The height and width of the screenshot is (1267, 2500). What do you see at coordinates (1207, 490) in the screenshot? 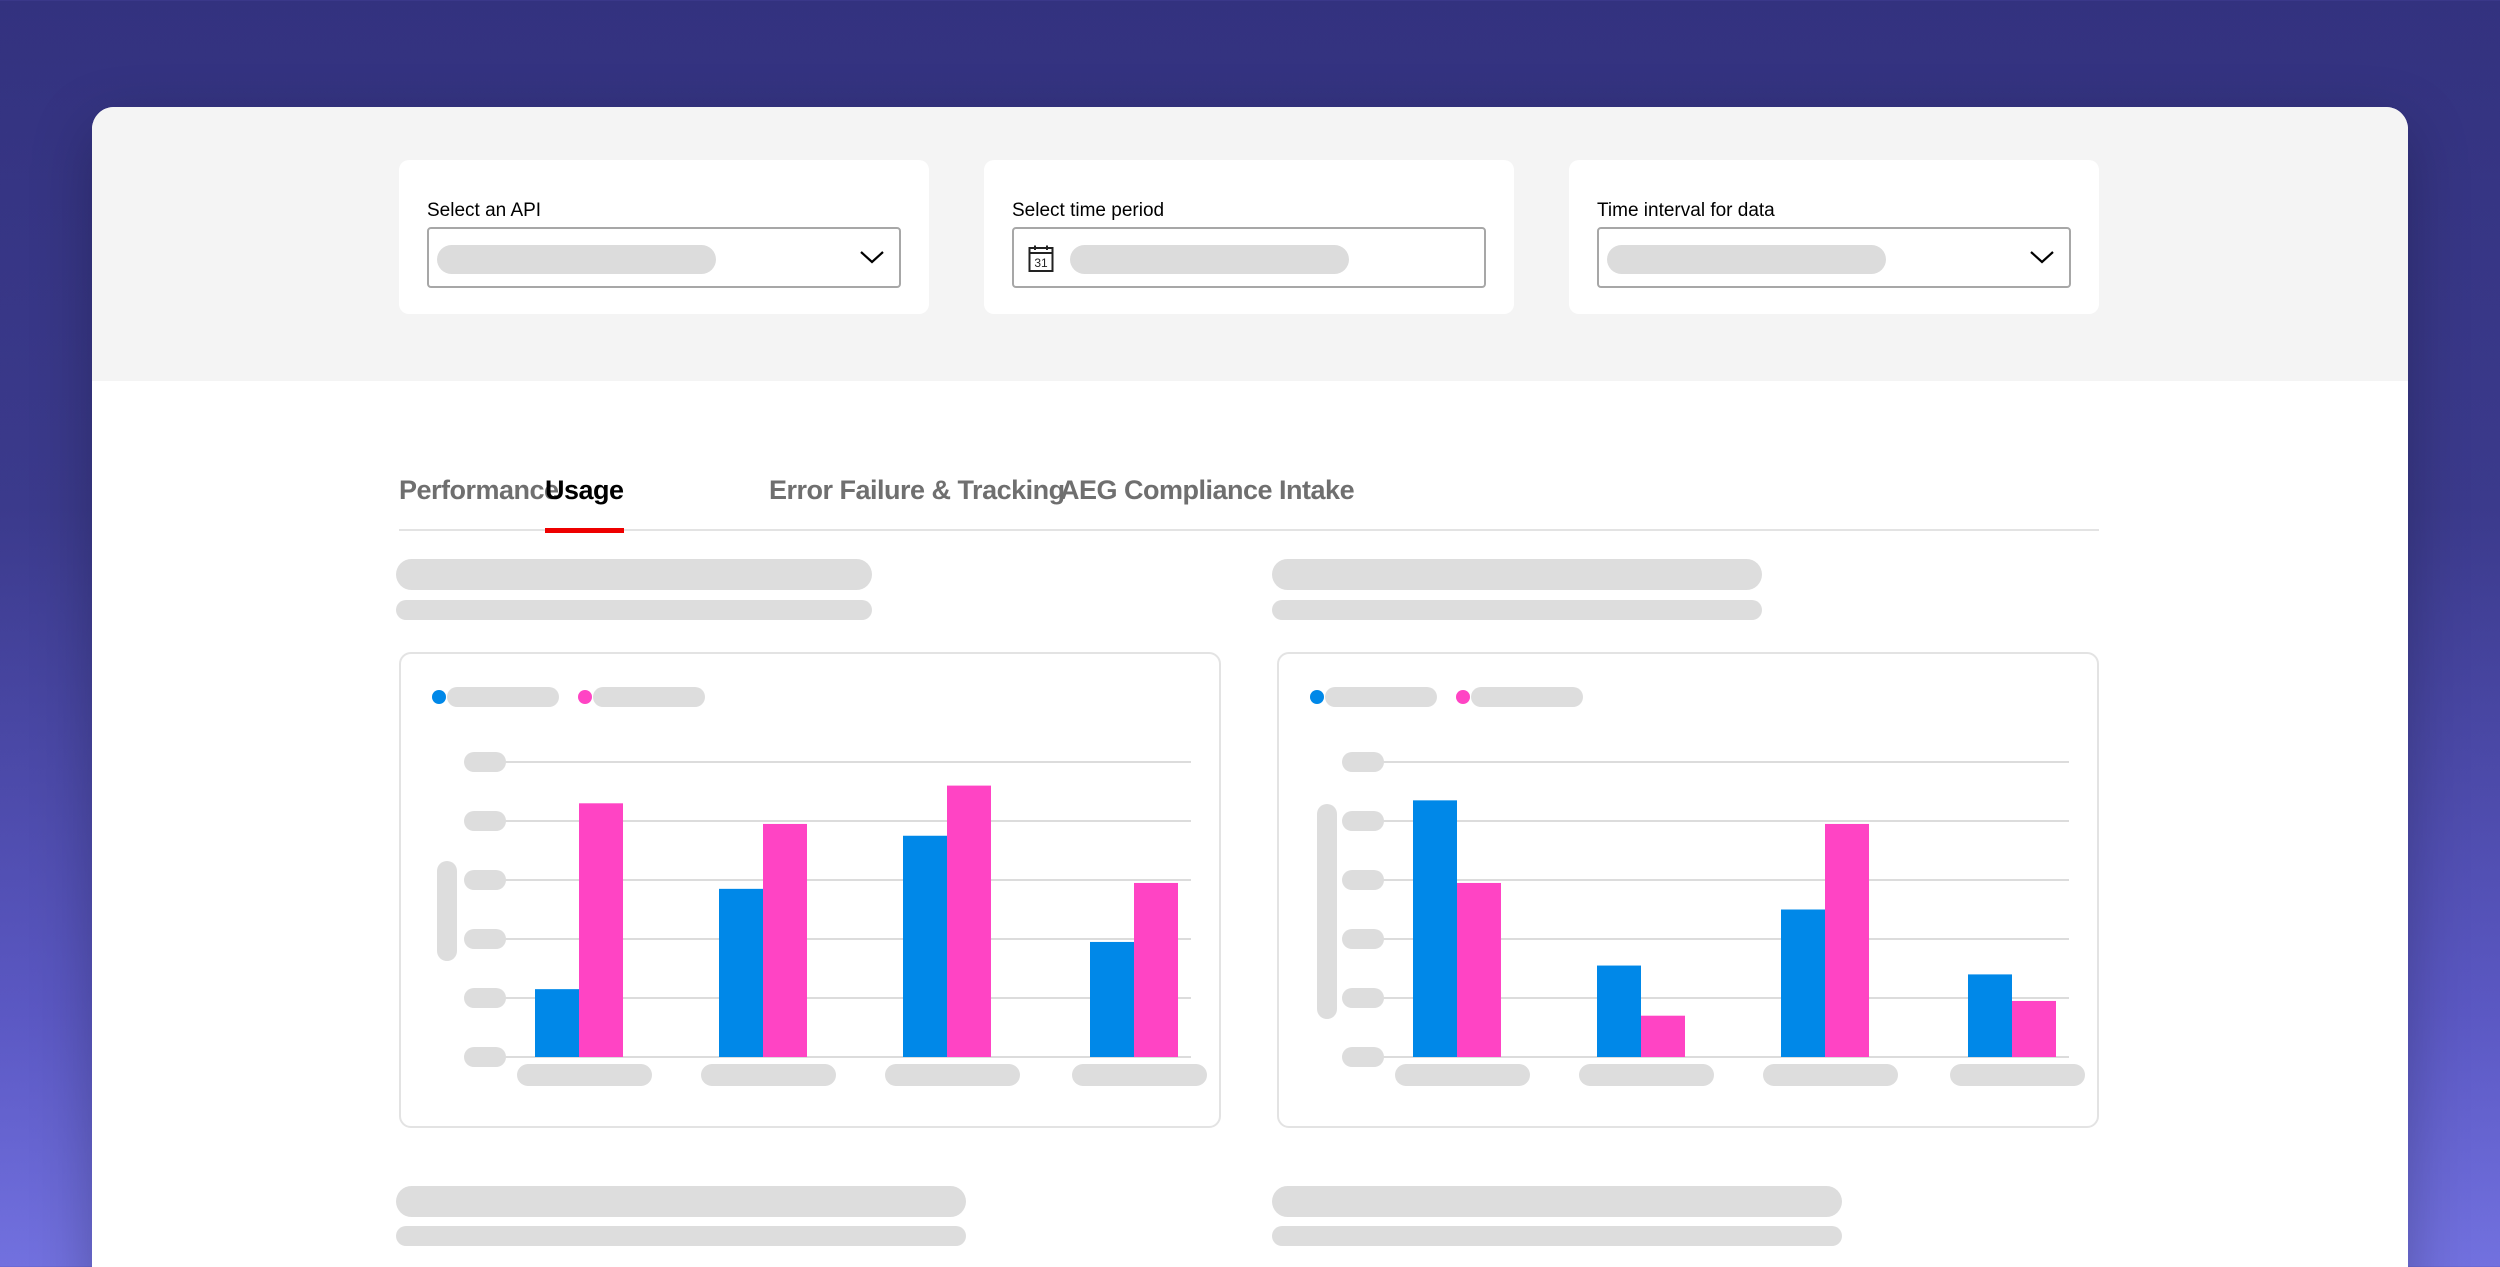
I see `tab-aeg-compliance-intake: AEG Compliance Intake` at bounding box center [1207, 490].